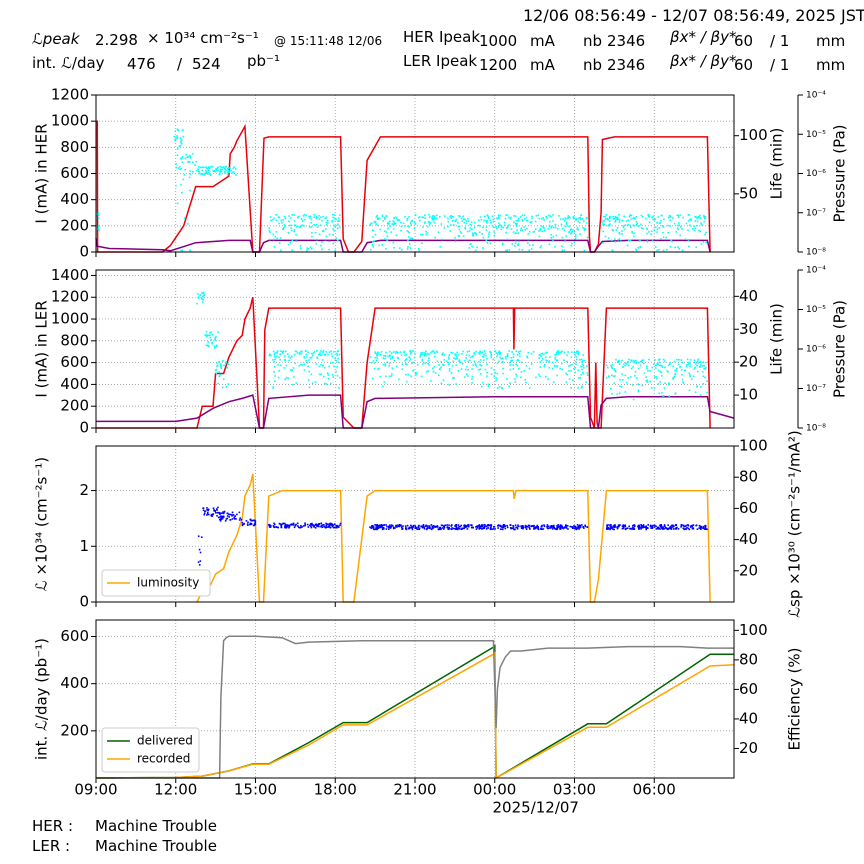 The width and height of the screenshot is (864, 864). I want to click on y-tick-label: 1000, so click(70, 121).